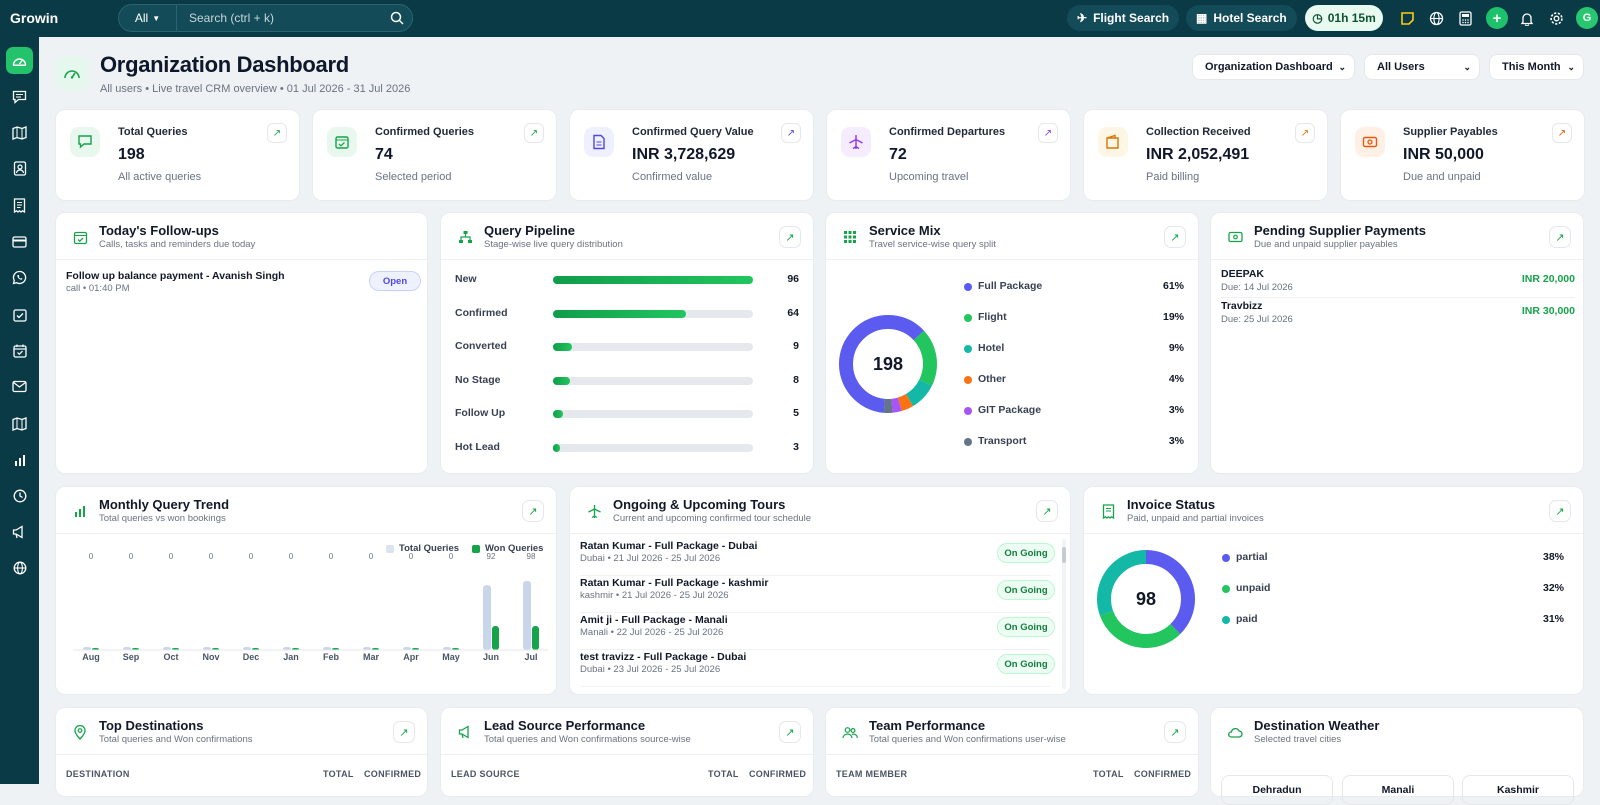 The height and width of the screenshot is (805, 1600). Describe the element at coordinates (1074, 442) in the screenshot. I see `service-legend-item: Transport 3%` at that location.